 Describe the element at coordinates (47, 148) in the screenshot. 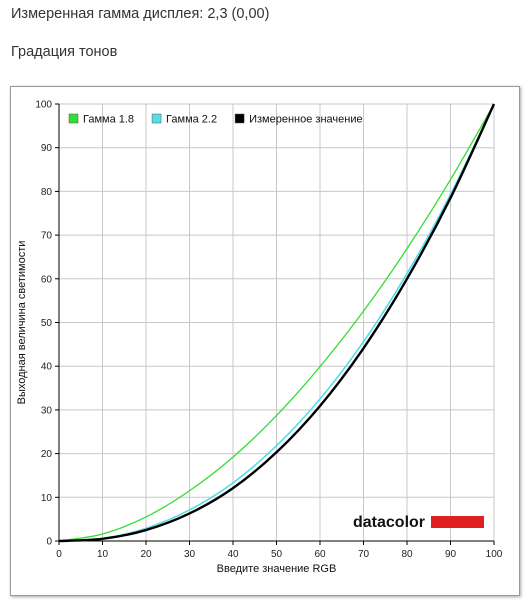

I see `y-tick-label: 90` at that location.